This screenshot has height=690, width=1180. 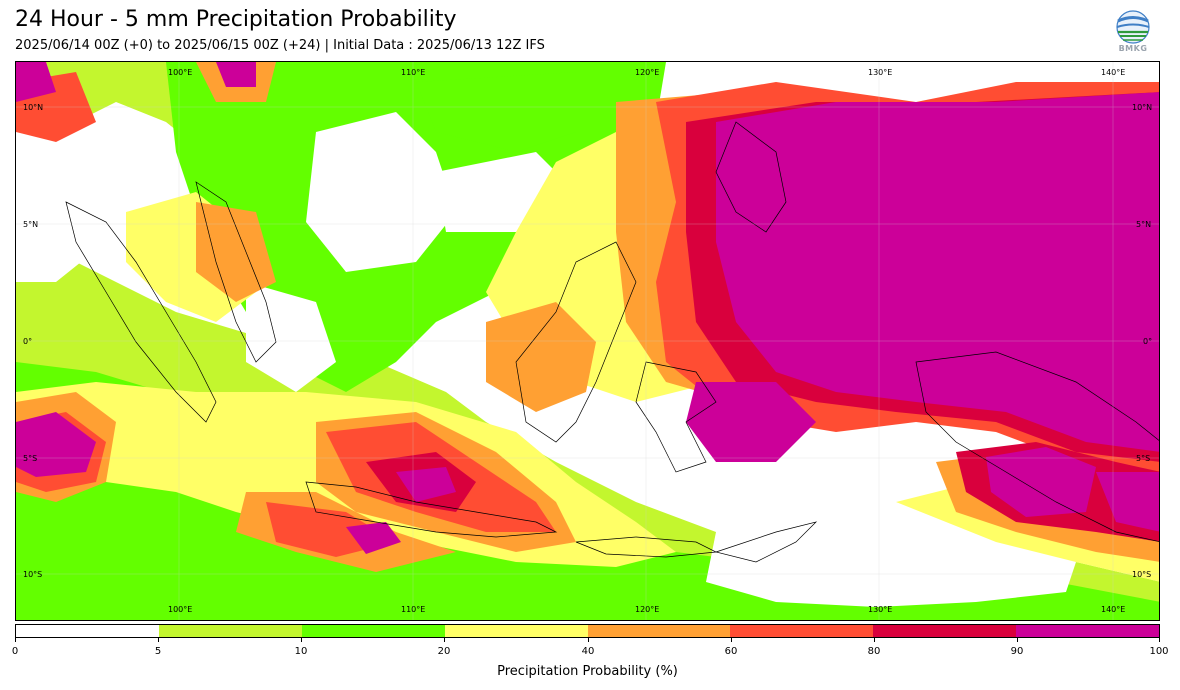 What do you see at coordinates (180, 609) in the screenshot?
I see `lon-label-bottom: 100°E` at bounding box center [180, 609].